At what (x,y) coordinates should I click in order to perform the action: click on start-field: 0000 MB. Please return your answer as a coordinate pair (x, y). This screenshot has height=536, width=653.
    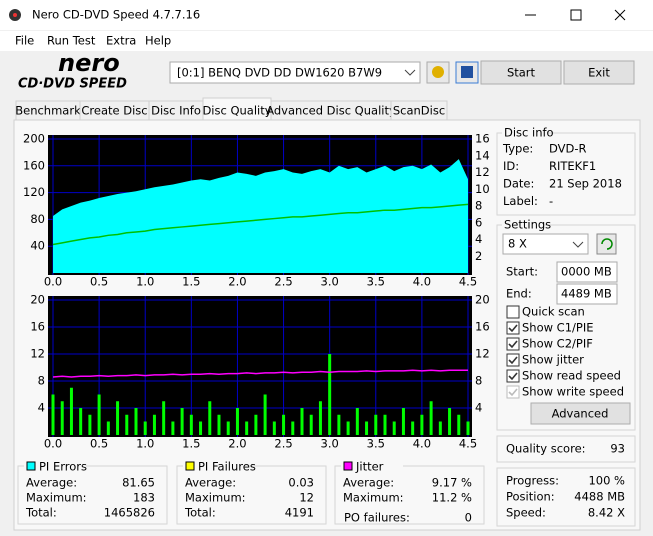
    Looking at the image, I should click on (586, 272).